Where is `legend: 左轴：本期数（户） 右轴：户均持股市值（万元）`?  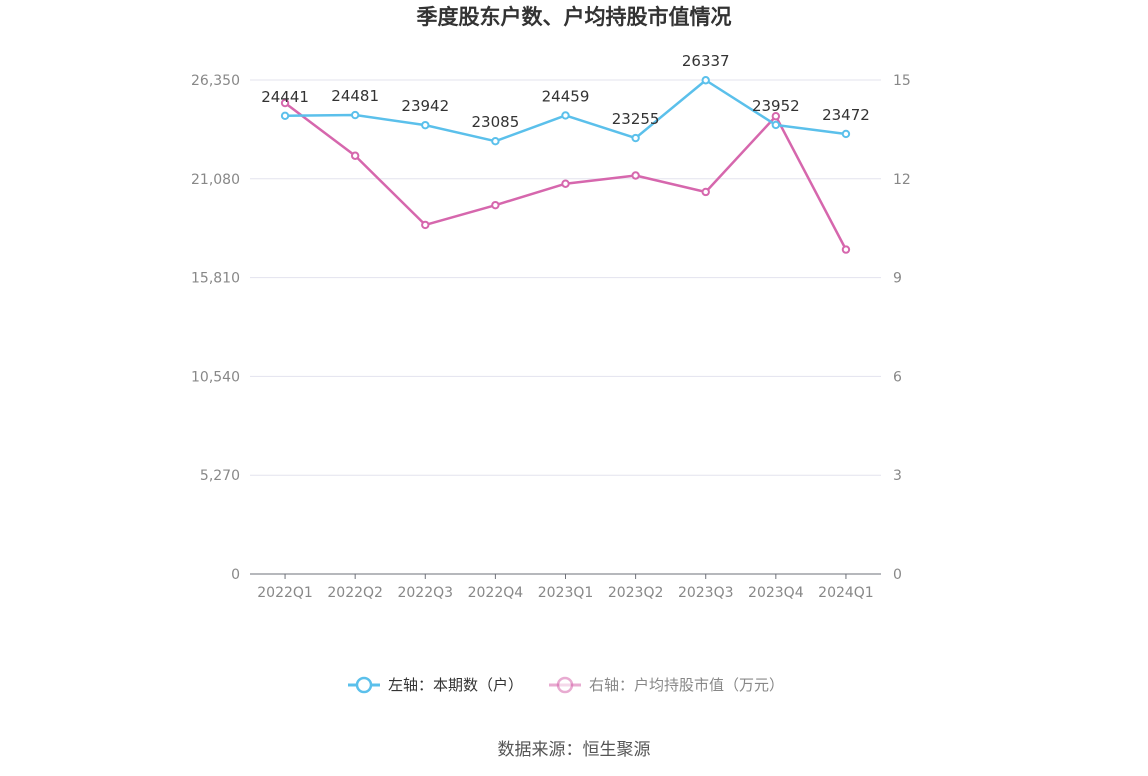 legend: 左轴：本期数（户） 右轴：户均持股市值（万元） is located at coordinates (566, 685).